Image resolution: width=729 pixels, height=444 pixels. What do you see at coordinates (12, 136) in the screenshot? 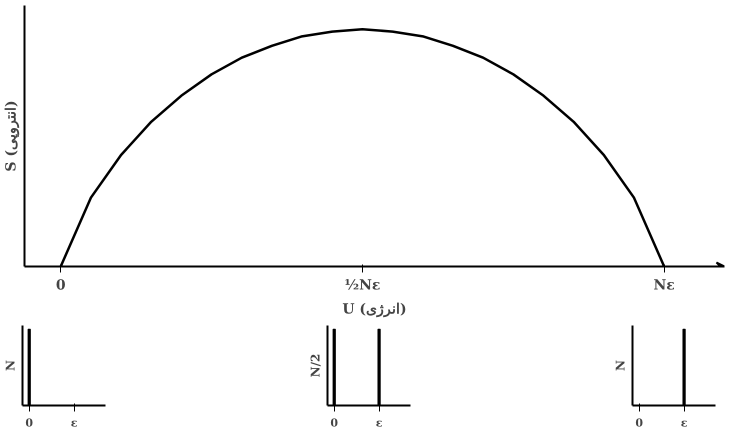
I see `y-axis-title: S (انتروپی)` at bounding box center [12, 136].